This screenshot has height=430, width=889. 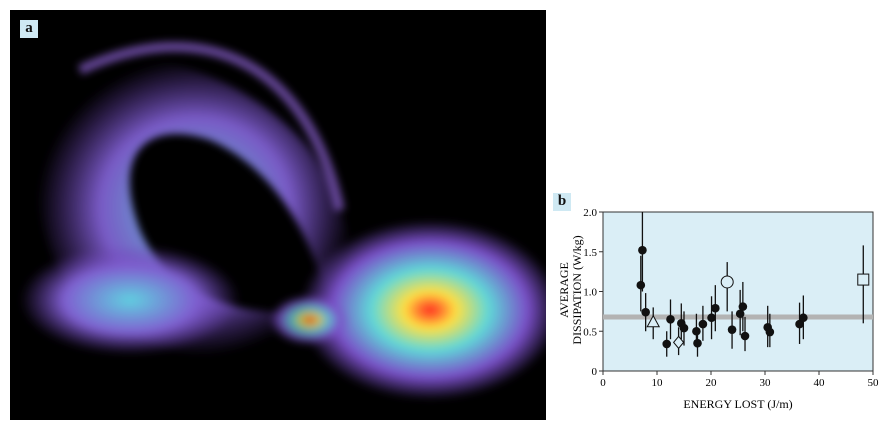 I want to click on y-tick-label: 1.0, so click(x=590, y=293).